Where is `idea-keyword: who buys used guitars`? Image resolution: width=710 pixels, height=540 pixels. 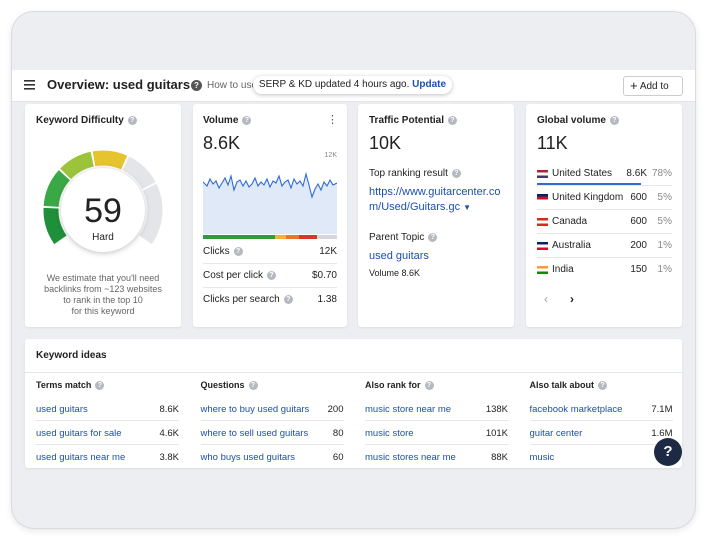 idea-keyword: who buys used guitars is located at coordinates (248, 457).